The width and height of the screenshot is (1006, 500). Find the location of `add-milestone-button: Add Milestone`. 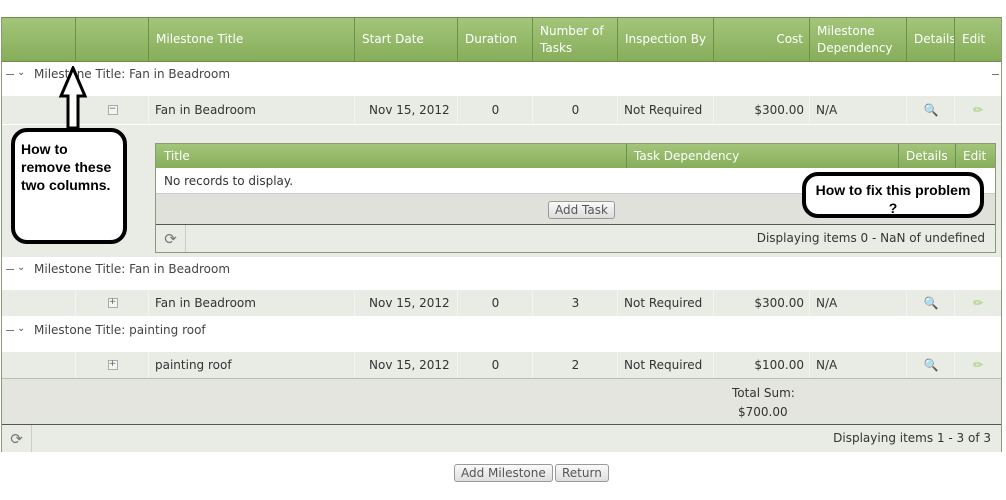

add-milestone-button: Add Milestone is located at coordinates (503, 473).